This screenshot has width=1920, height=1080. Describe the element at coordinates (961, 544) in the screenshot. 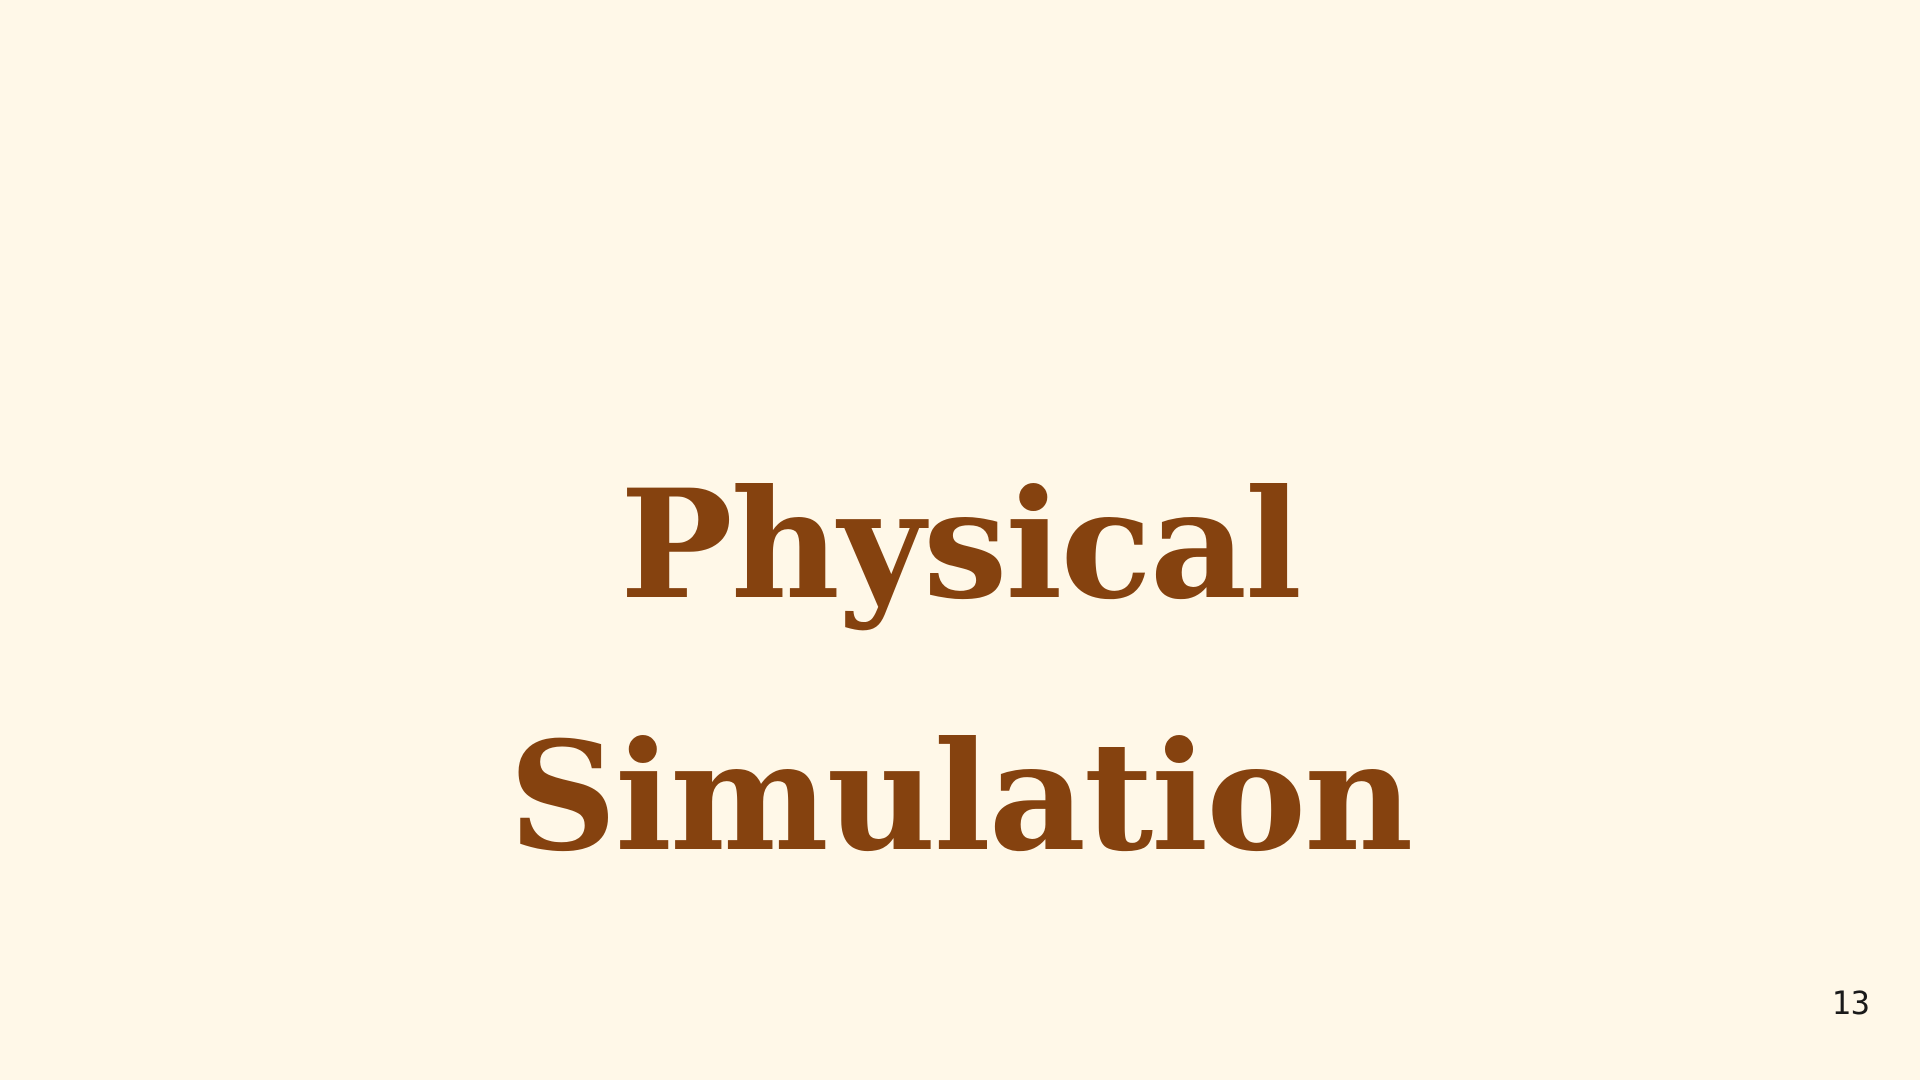

I see `slide-title-line-1: Physical` at that location.